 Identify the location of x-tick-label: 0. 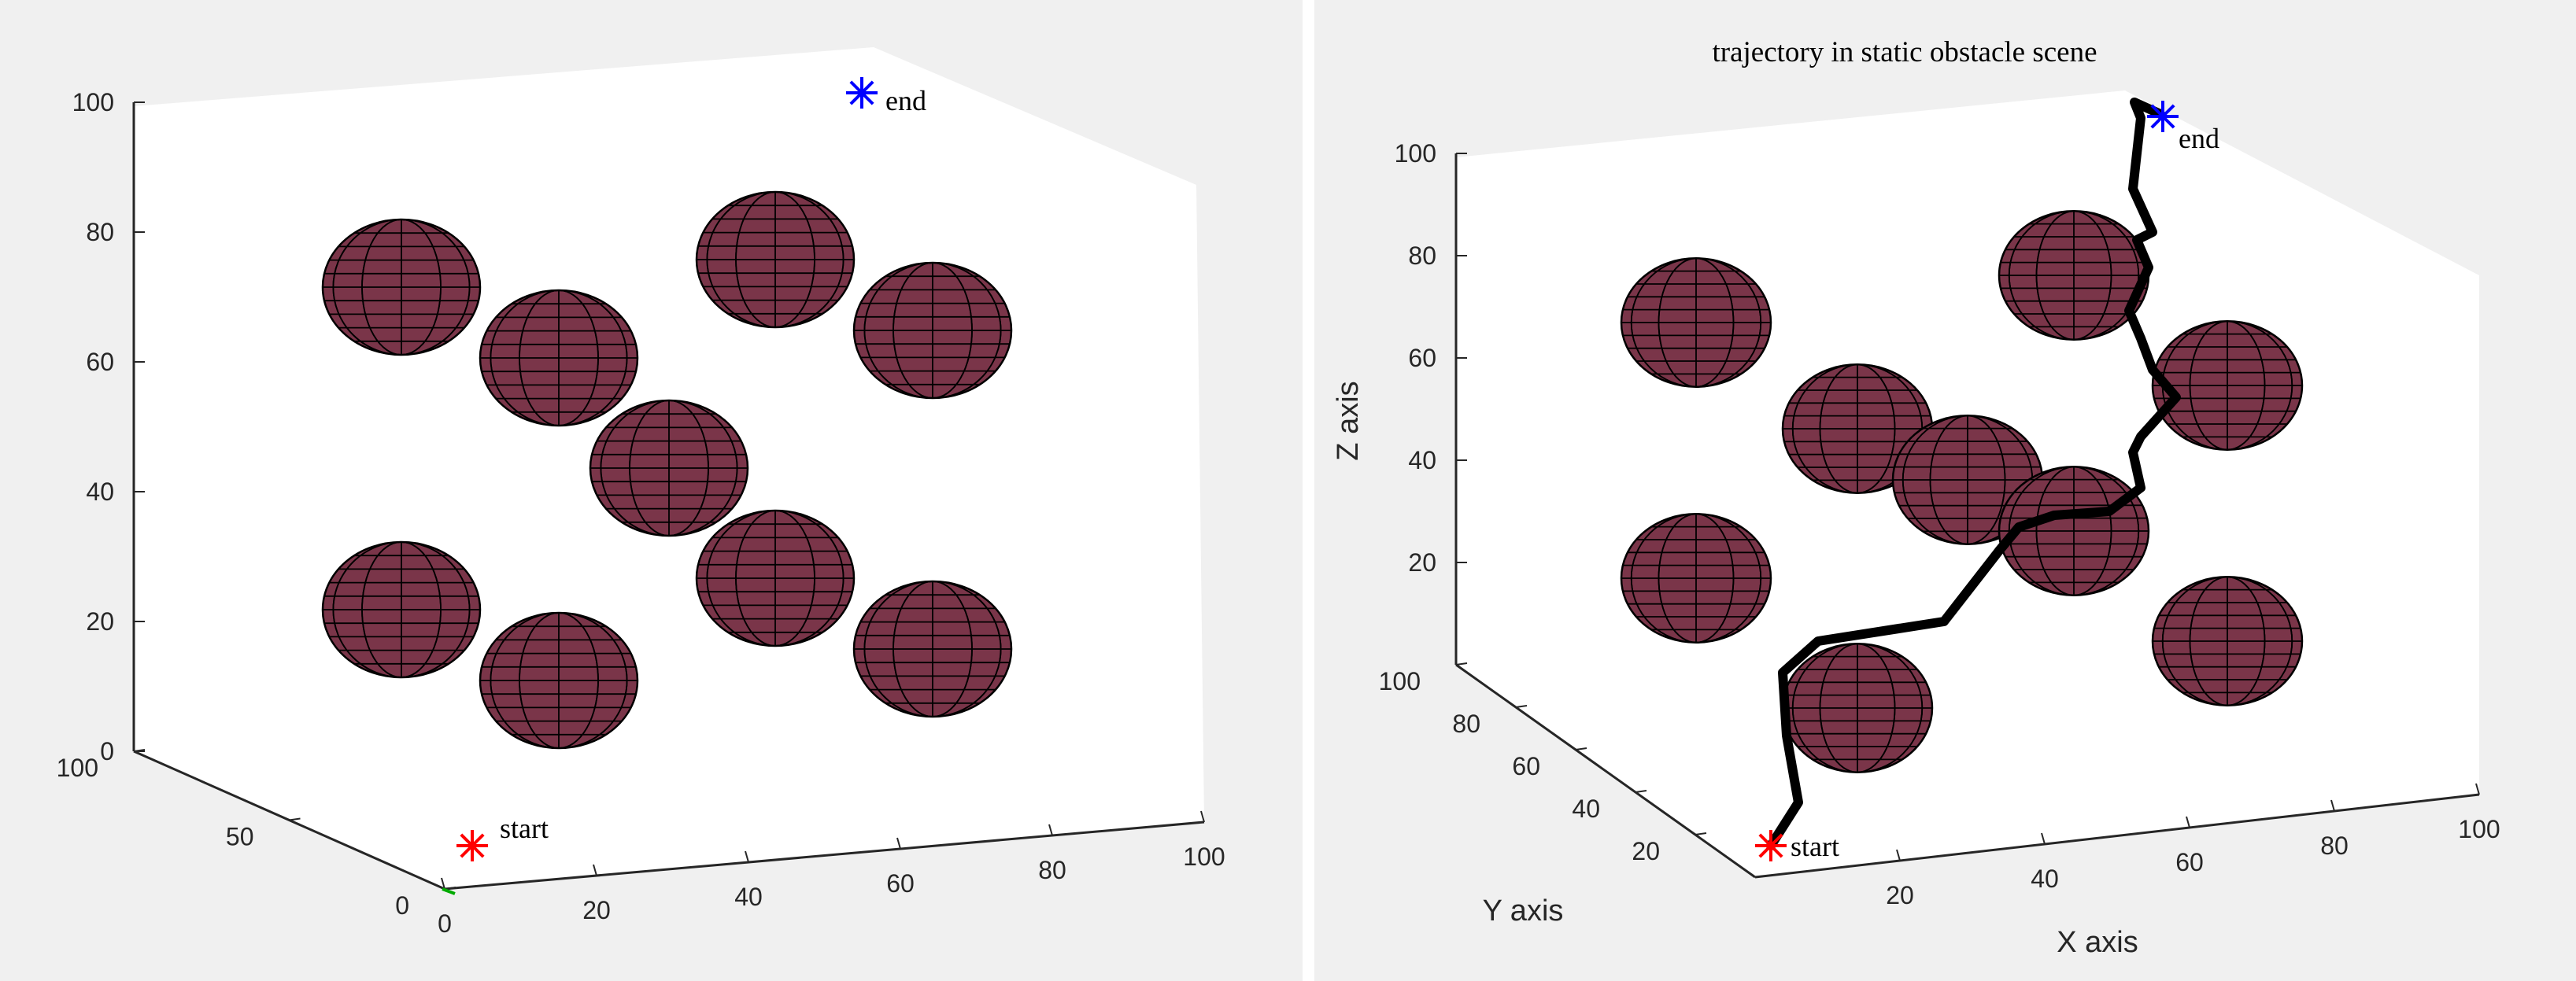
(445, 923).